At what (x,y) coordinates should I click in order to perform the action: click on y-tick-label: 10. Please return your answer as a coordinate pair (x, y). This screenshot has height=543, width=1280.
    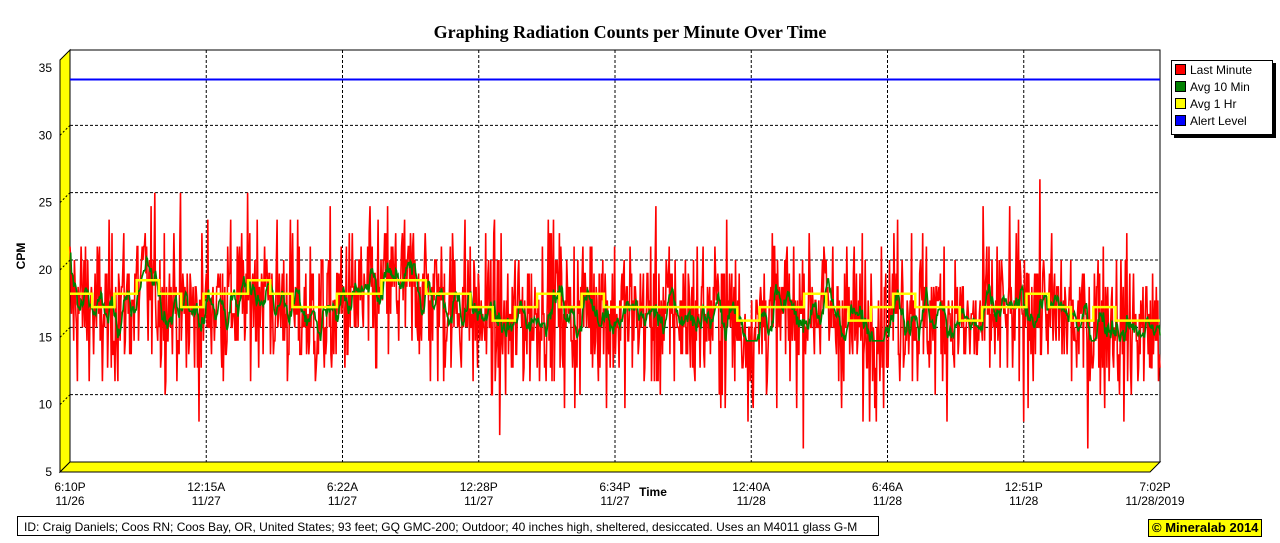
    Looking at the image, I should click on (46, 405).